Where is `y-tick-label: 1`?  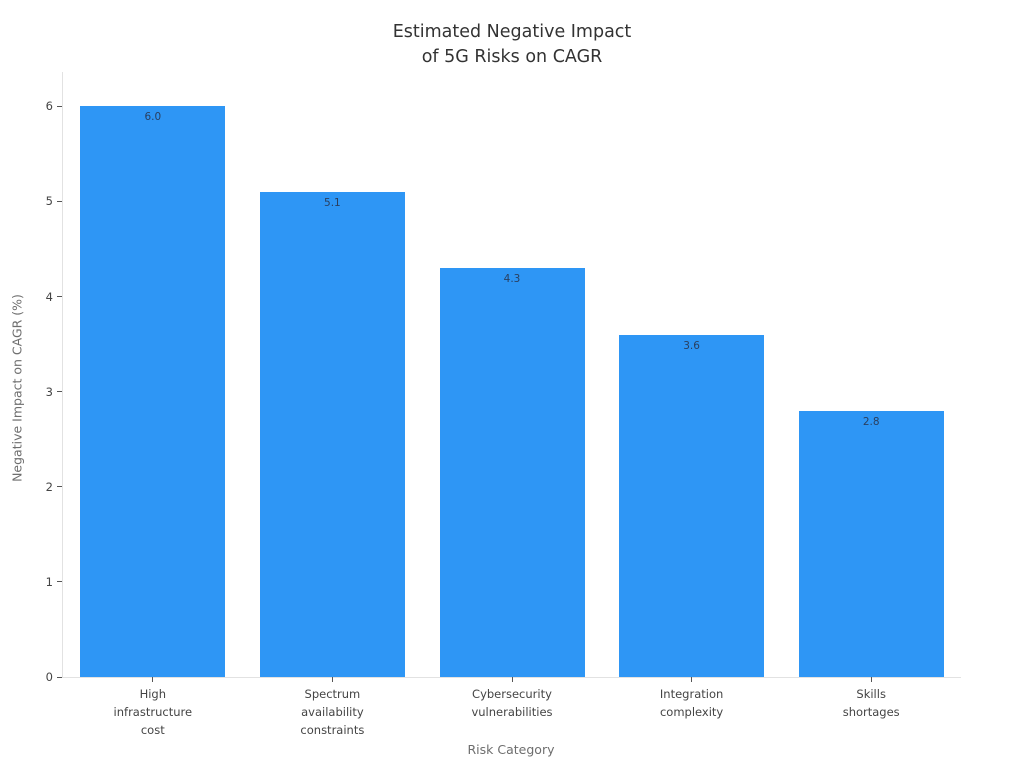
y-tick-label: 1 is located at coordinates (49, 581).